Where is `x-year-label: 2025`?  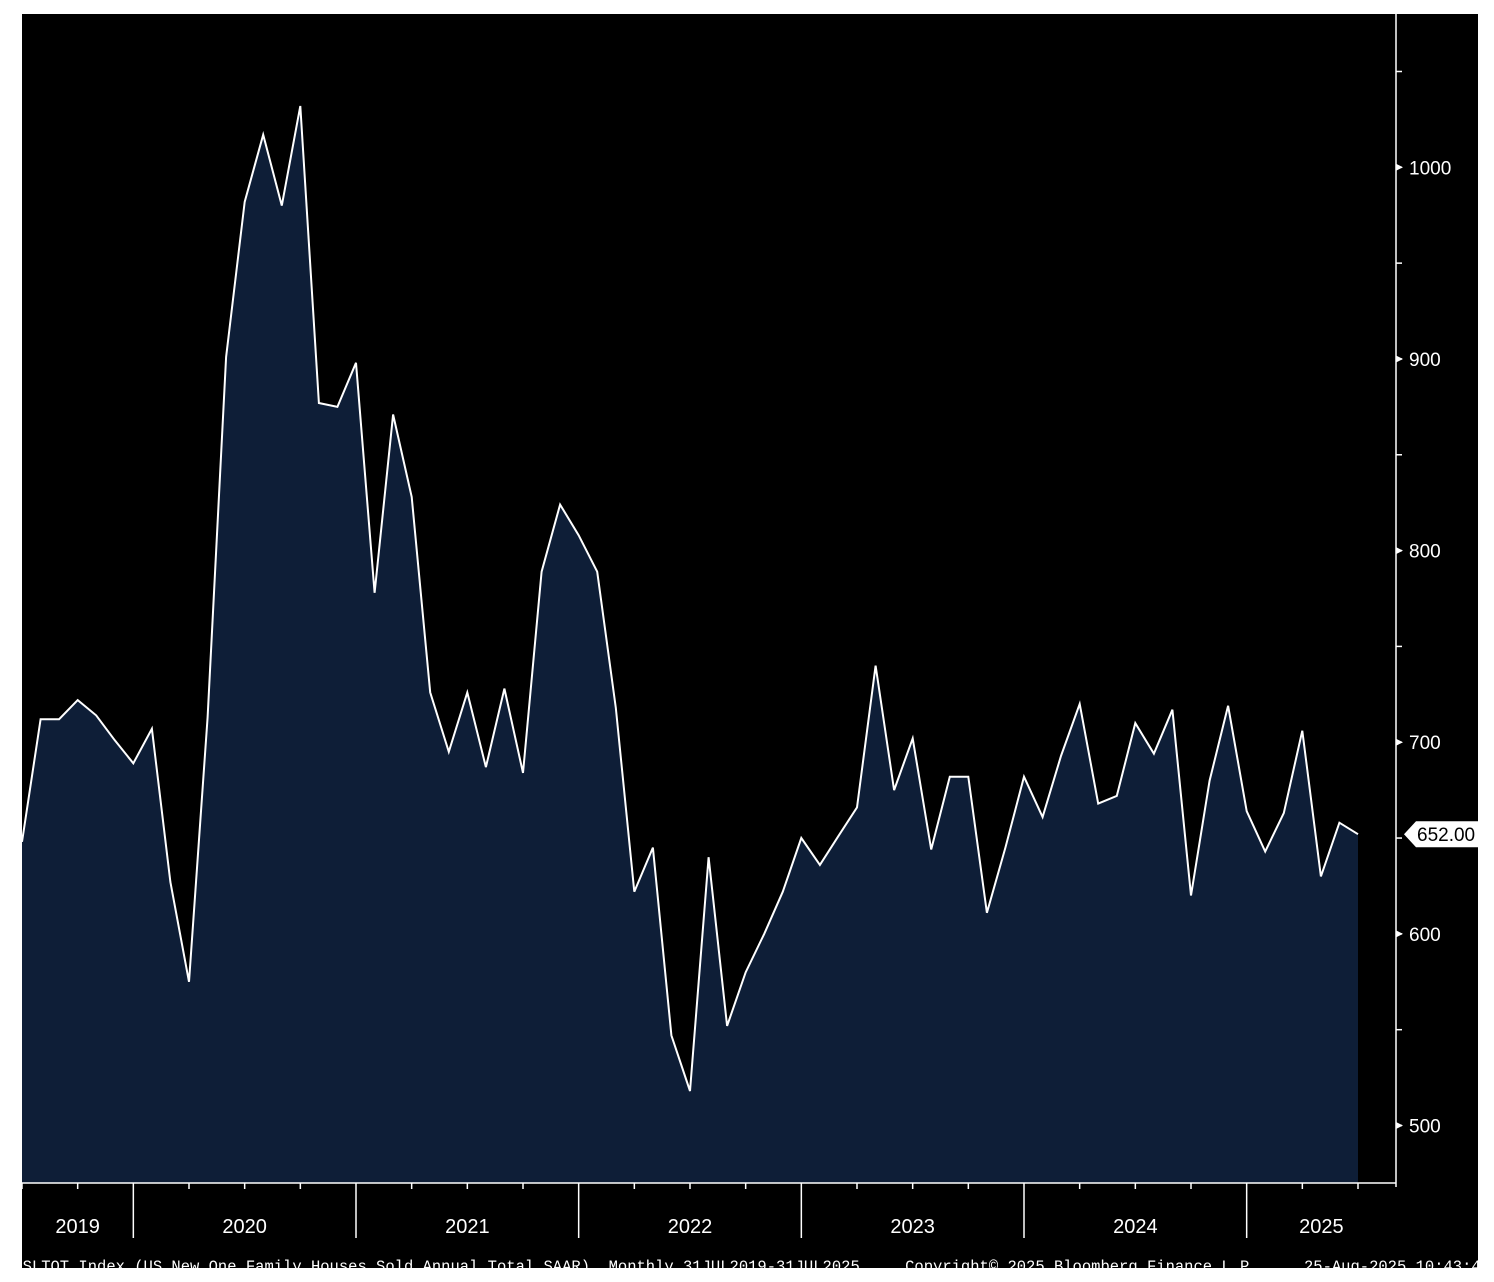 x-year-label: 2025 is located at coordinates (1321, 1227).